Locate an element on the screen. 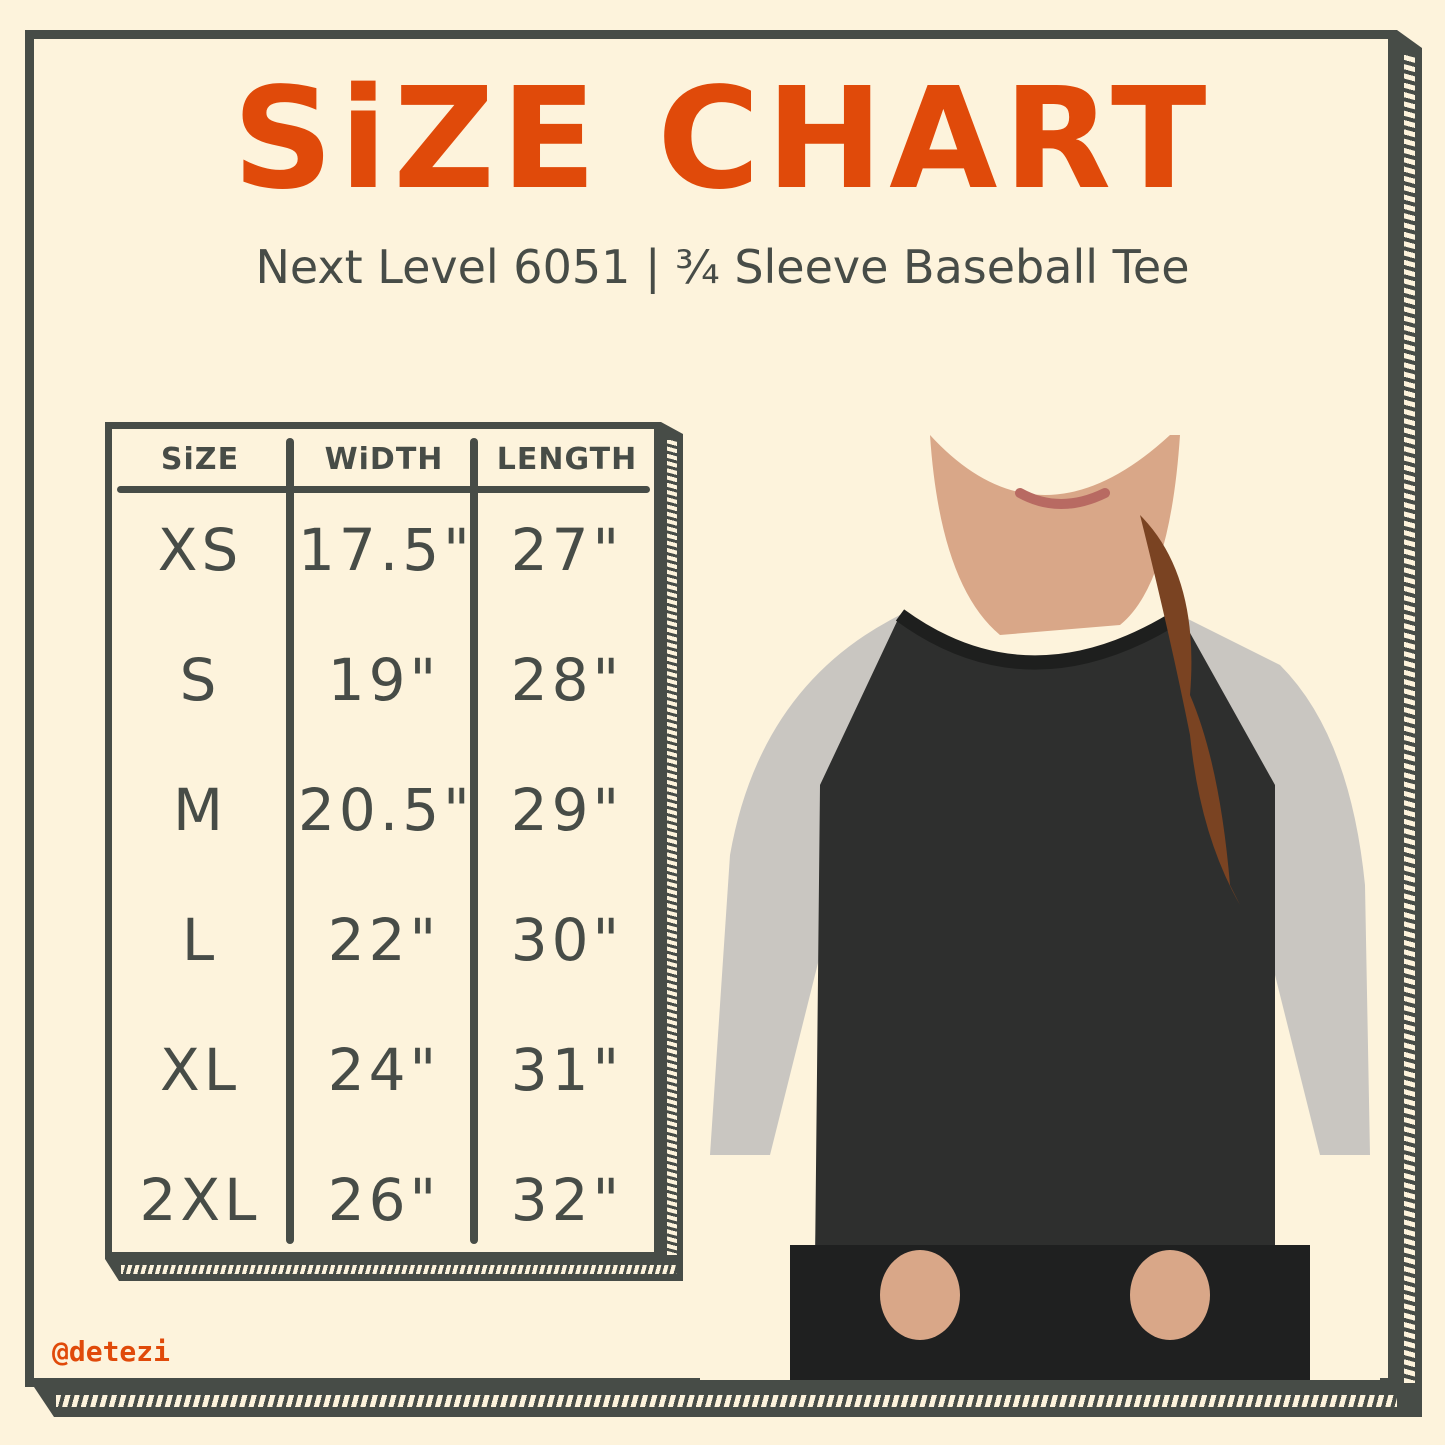  header-length: LENGTH is located at coordinates (567, 459).